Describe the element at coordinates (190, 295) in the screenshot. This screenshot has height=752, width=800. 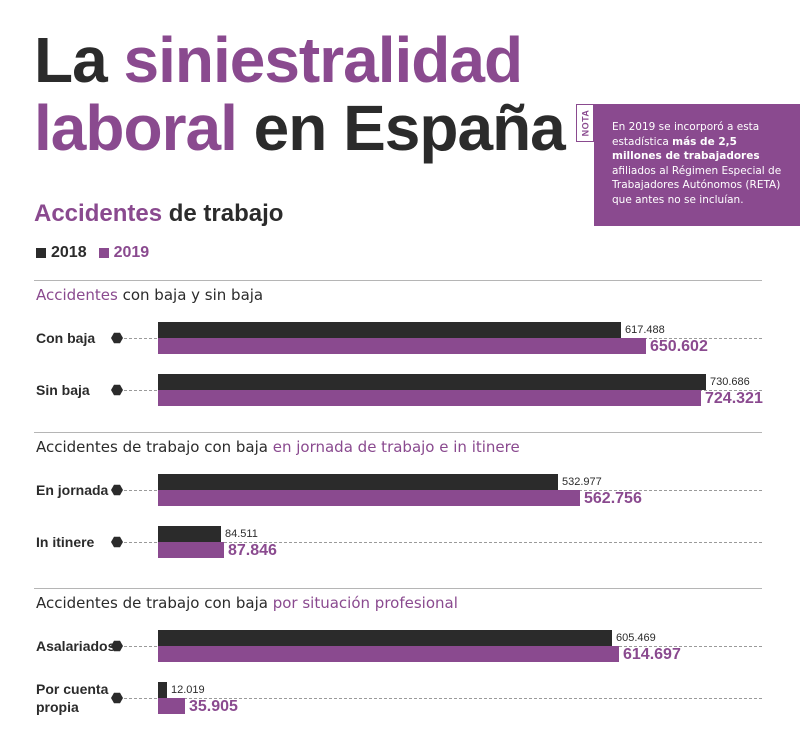
I see `section-title-text: con baja y sin baja` at that location.